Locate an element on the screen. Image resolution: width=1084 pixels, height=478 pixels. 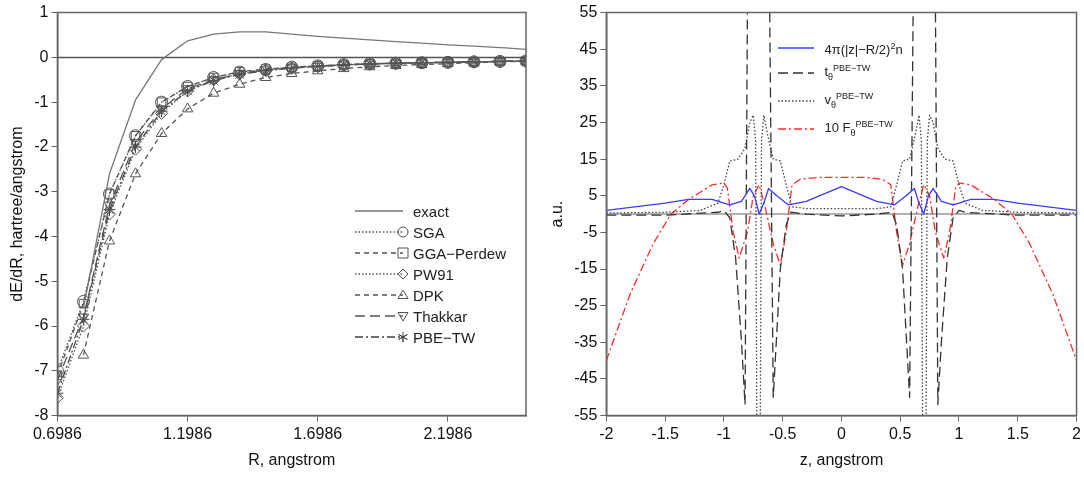
y-tick-label: 5 is located at coordinates (593, 195).